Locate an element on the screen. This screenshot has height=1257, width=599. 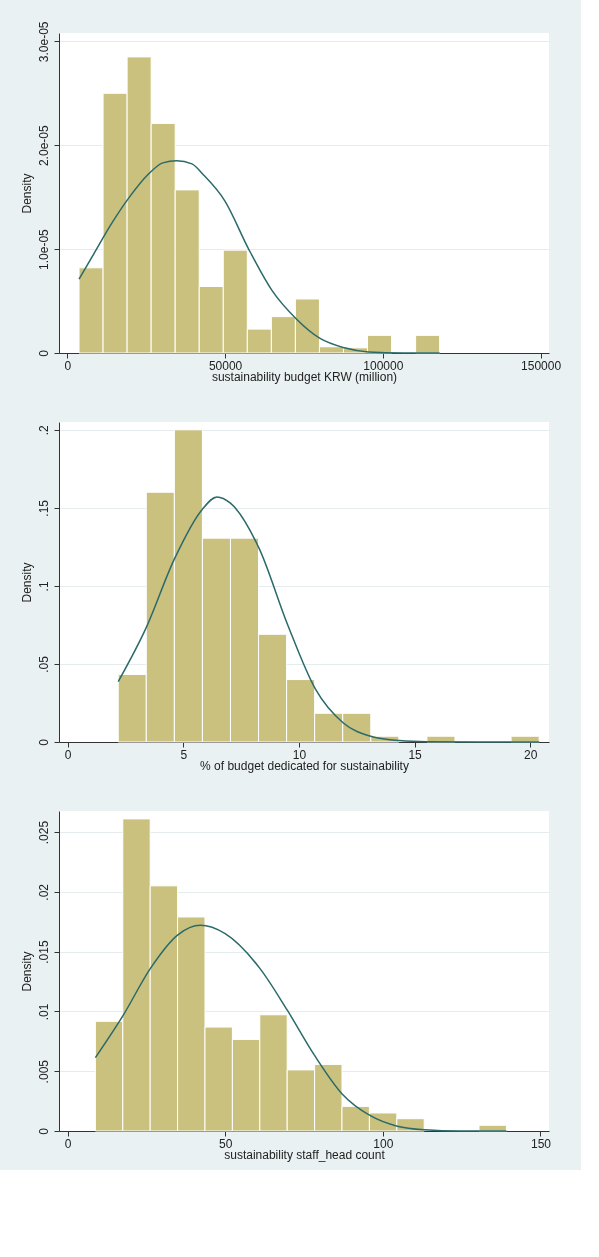
y-tick-label: .015 is located at coordinates (43, 952).